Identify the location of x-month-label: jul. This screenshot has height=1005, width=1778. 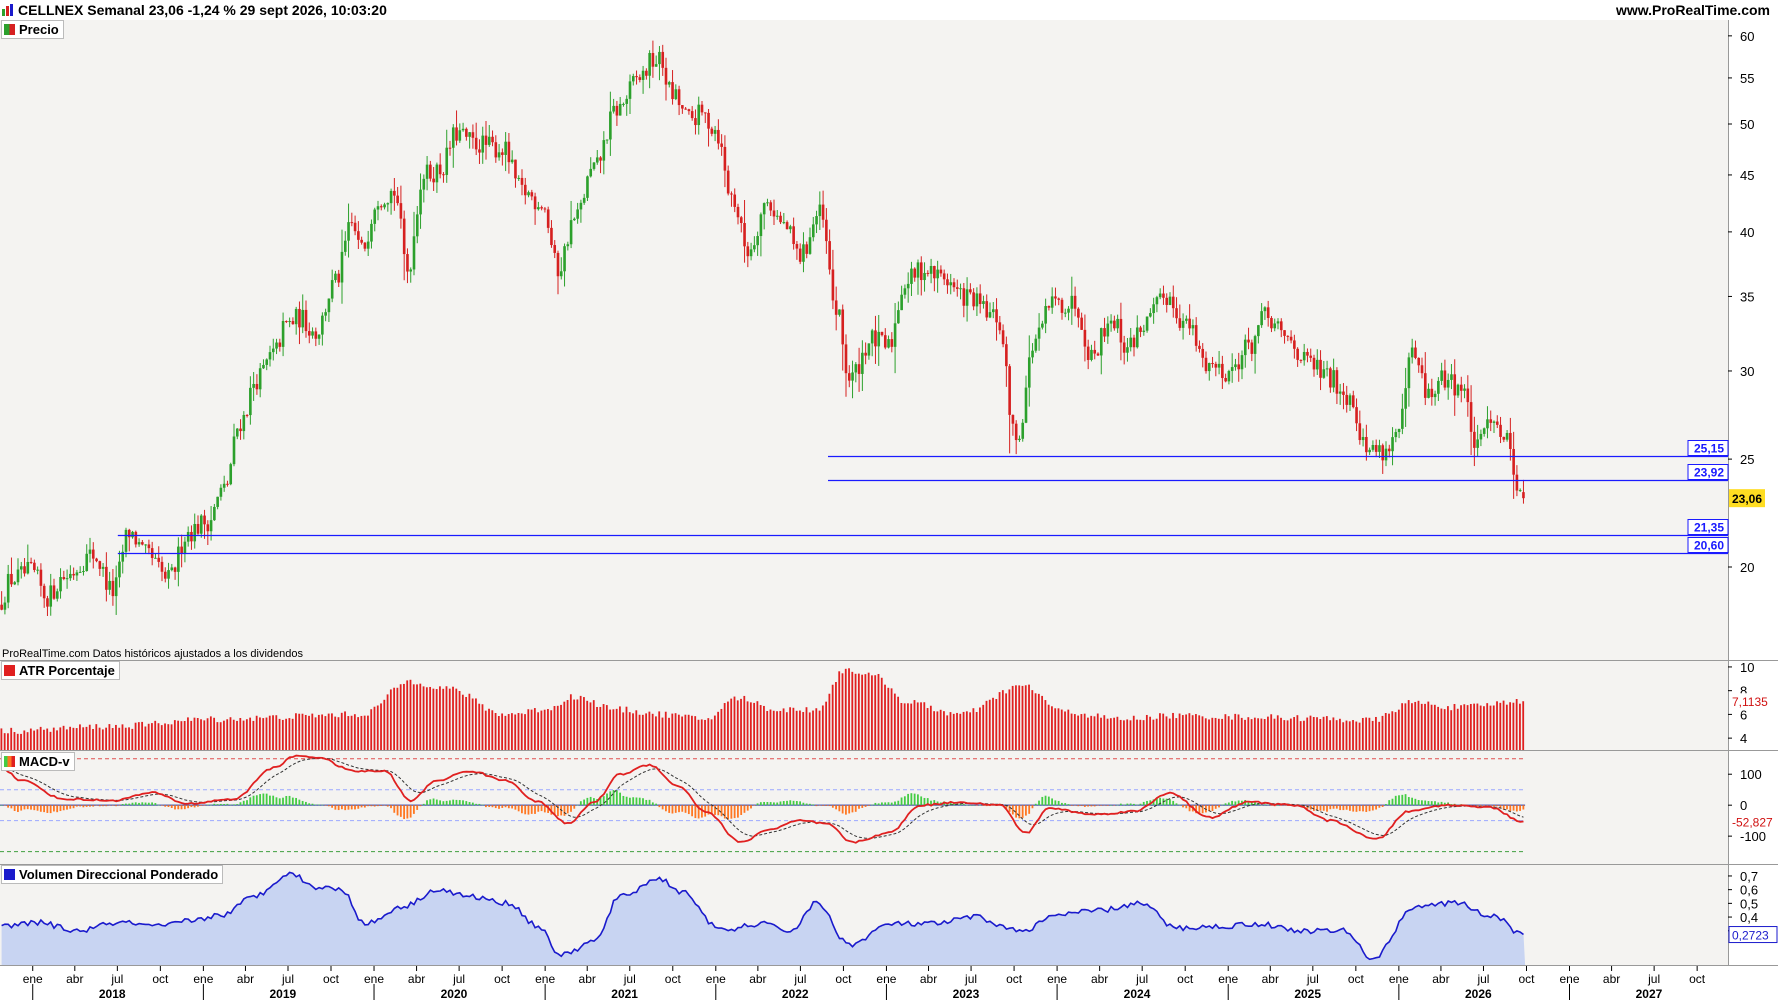
(629, 979).